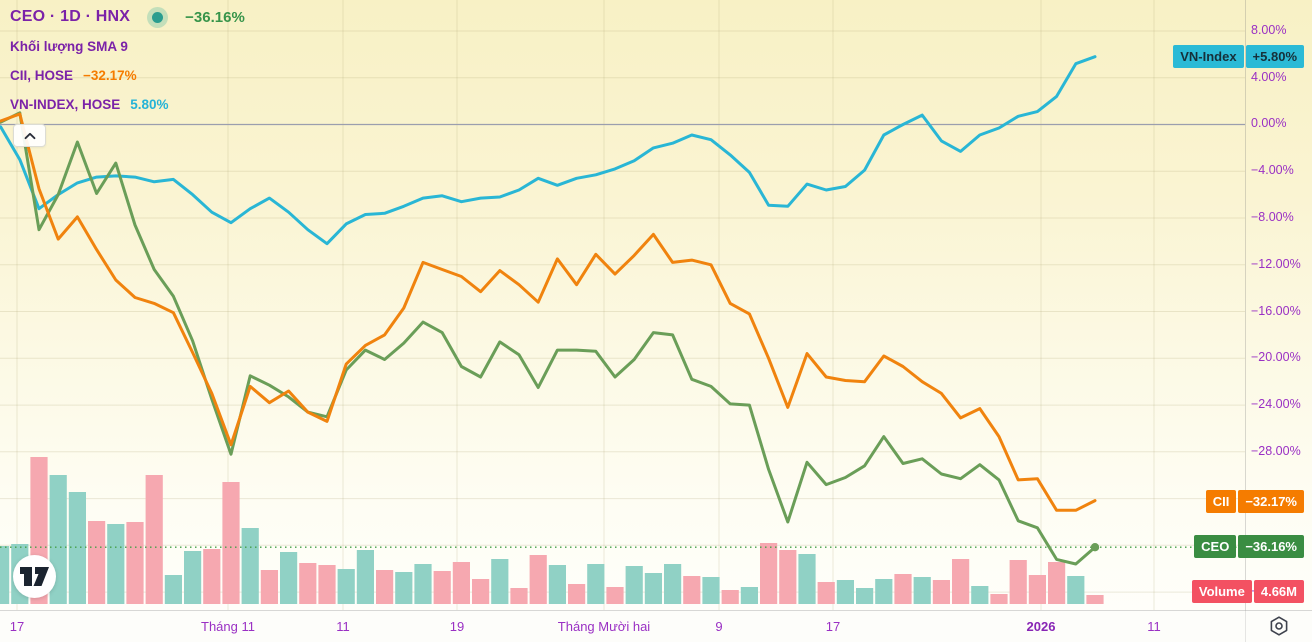 The height and width of the screenshot is (642, 1312). What do you see at coordinates (1276, 311) in the screenshot?
I see `price-axis-label: −16.00%` at bounding box center [1276, 311].